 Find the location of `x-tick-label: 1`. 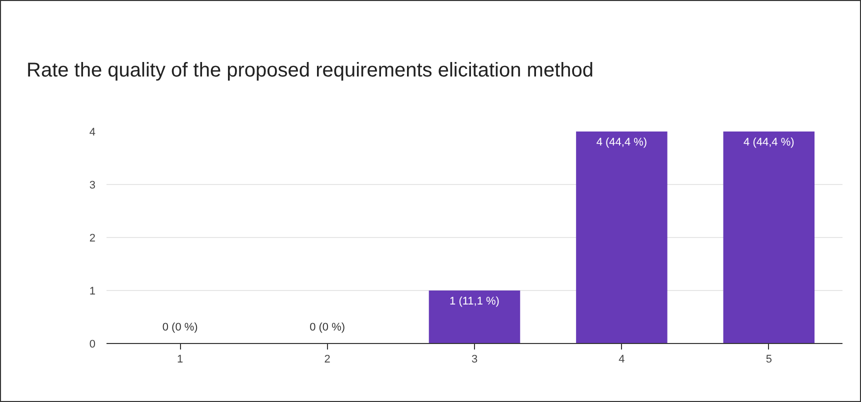

x-tick-label: 1 is located at coordinates (180, 360).